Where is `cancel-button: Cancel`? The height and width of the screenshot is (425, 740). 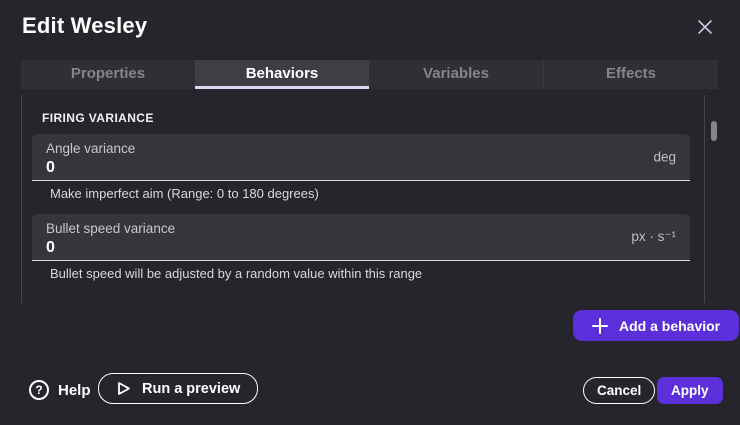 cancel-button: Cancel is located at coordinates (619, 390).